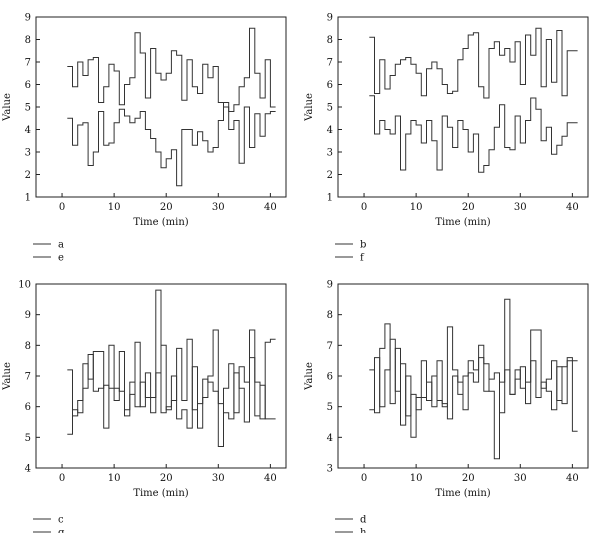  What do you see at coordinates (61, 520) in the screenshot?
I see `legend-label-c: c` at bounding box center [61, 520].